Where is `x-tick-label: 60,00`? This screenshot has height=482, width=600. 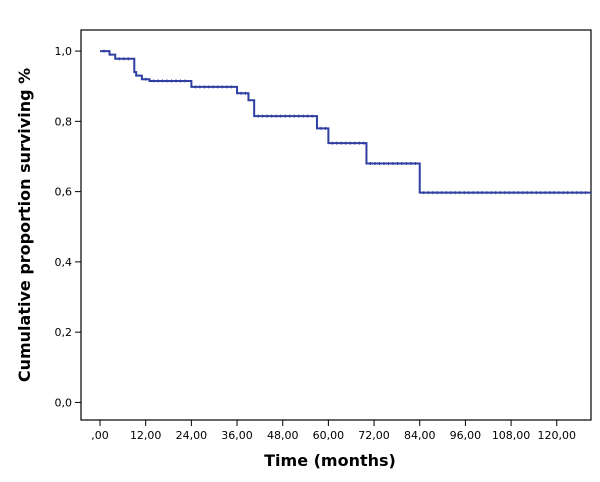 x-tick-label: 60,00 is located at coordinates (329, 435).